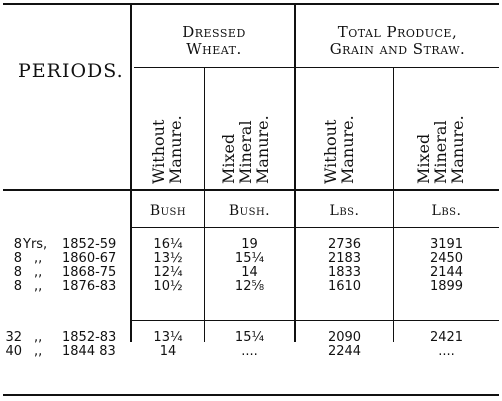 Image resolution: width=502 pixels, height=401 pixels. I want to click on wheat-mixed-line2: Mineral, so click(245, 152).